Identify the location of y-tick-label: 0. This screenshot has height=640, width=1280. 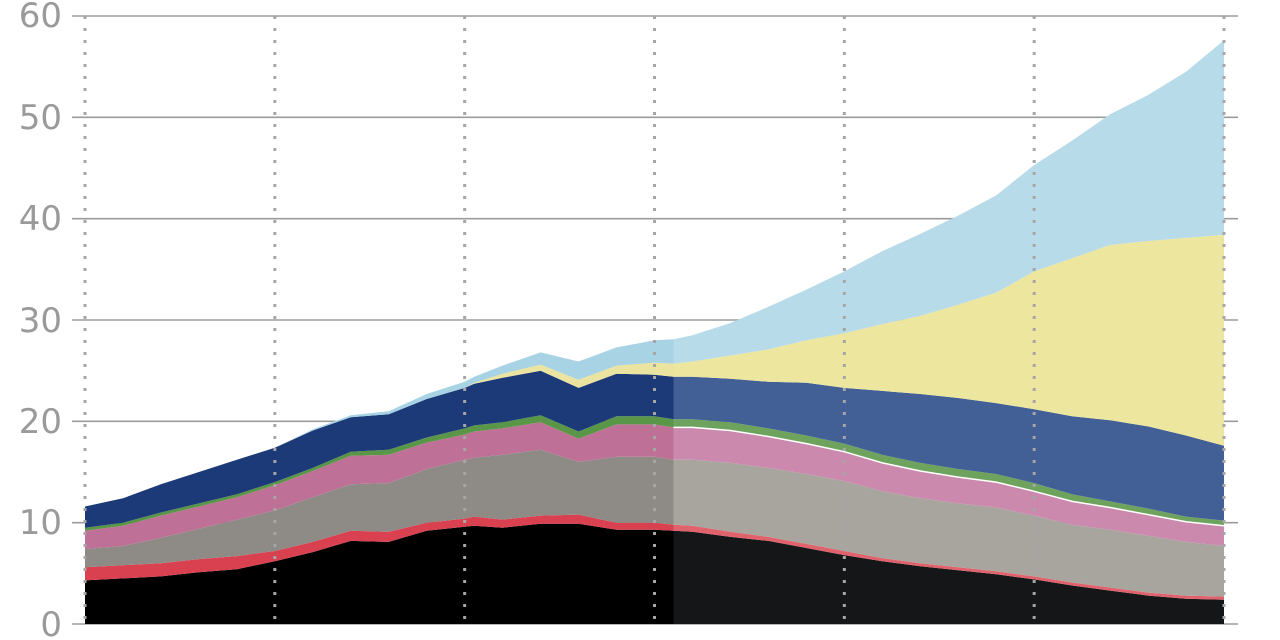
(51, 622).